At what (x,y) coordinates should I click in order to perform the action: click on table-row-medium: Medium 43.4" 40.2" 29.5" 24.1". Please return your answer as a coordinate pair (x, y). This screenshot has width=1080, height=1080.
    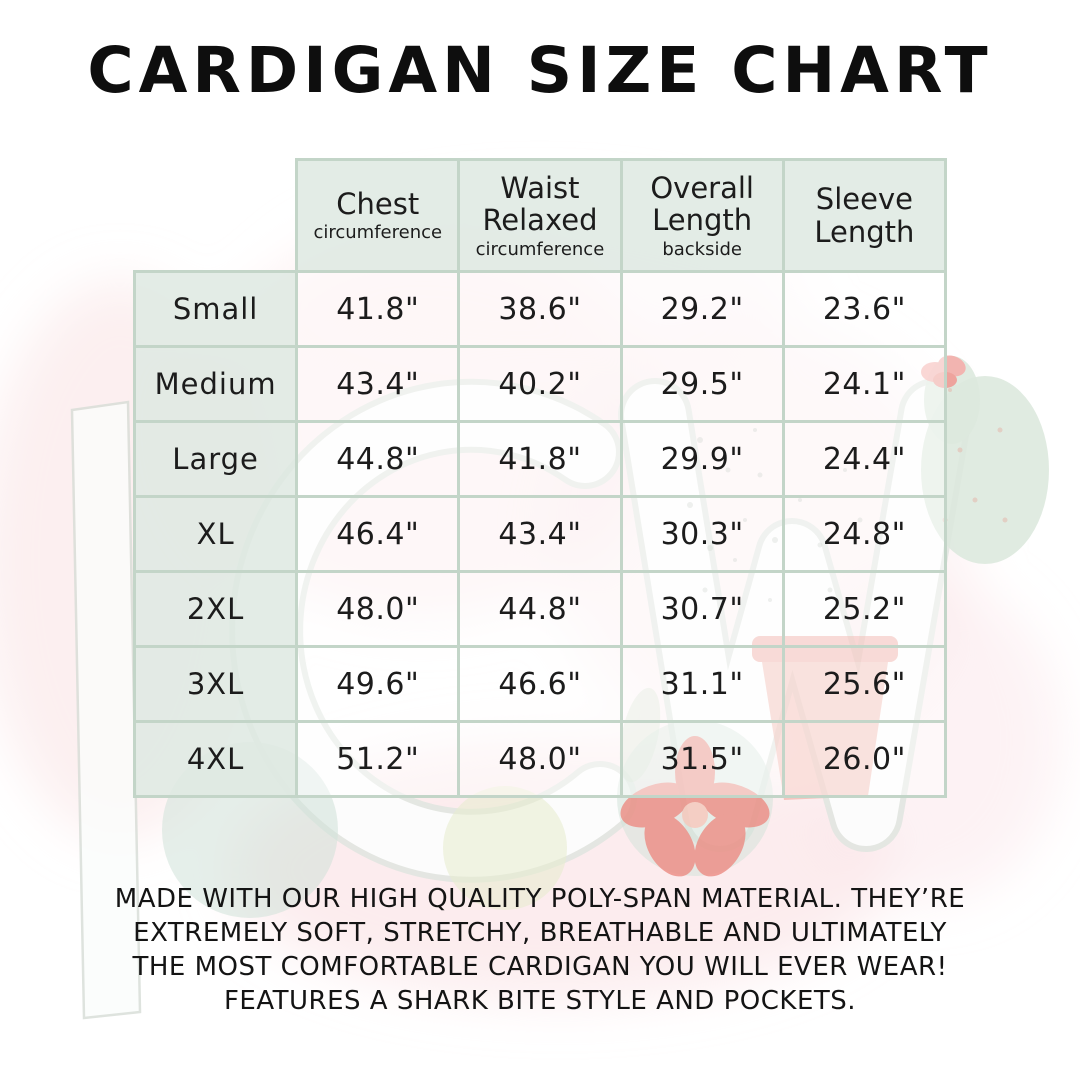
    Looking at the image, I should click on (540, 384).